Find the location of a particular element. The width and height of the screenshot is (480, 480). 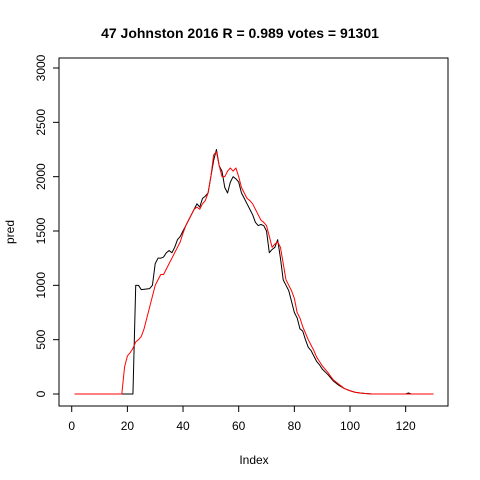

x-tick-label: 20 is located at coordinates (128, 426).